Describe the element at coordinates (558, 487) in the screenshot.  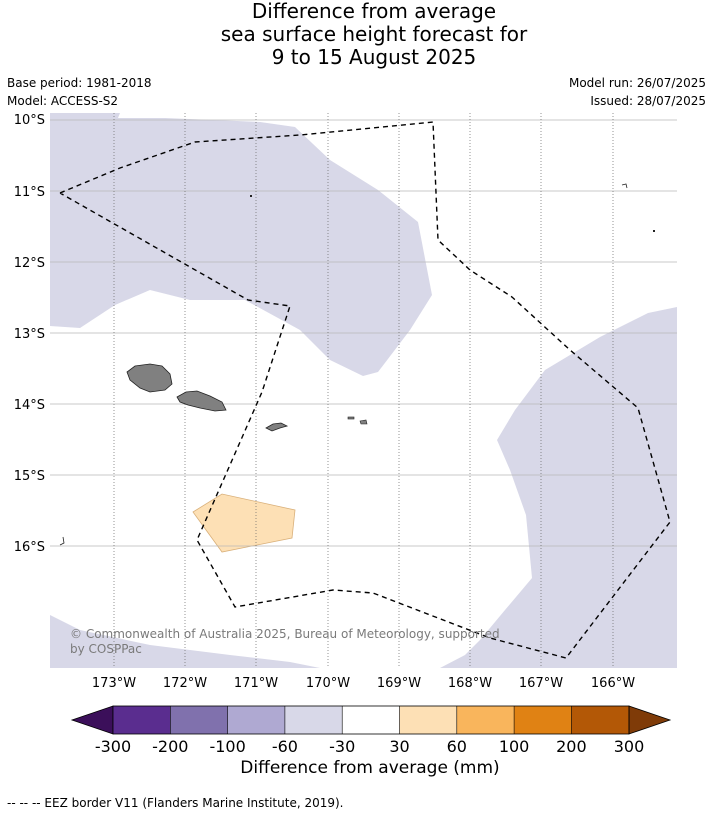
I see `negative-anomaly-region-east` at that location.